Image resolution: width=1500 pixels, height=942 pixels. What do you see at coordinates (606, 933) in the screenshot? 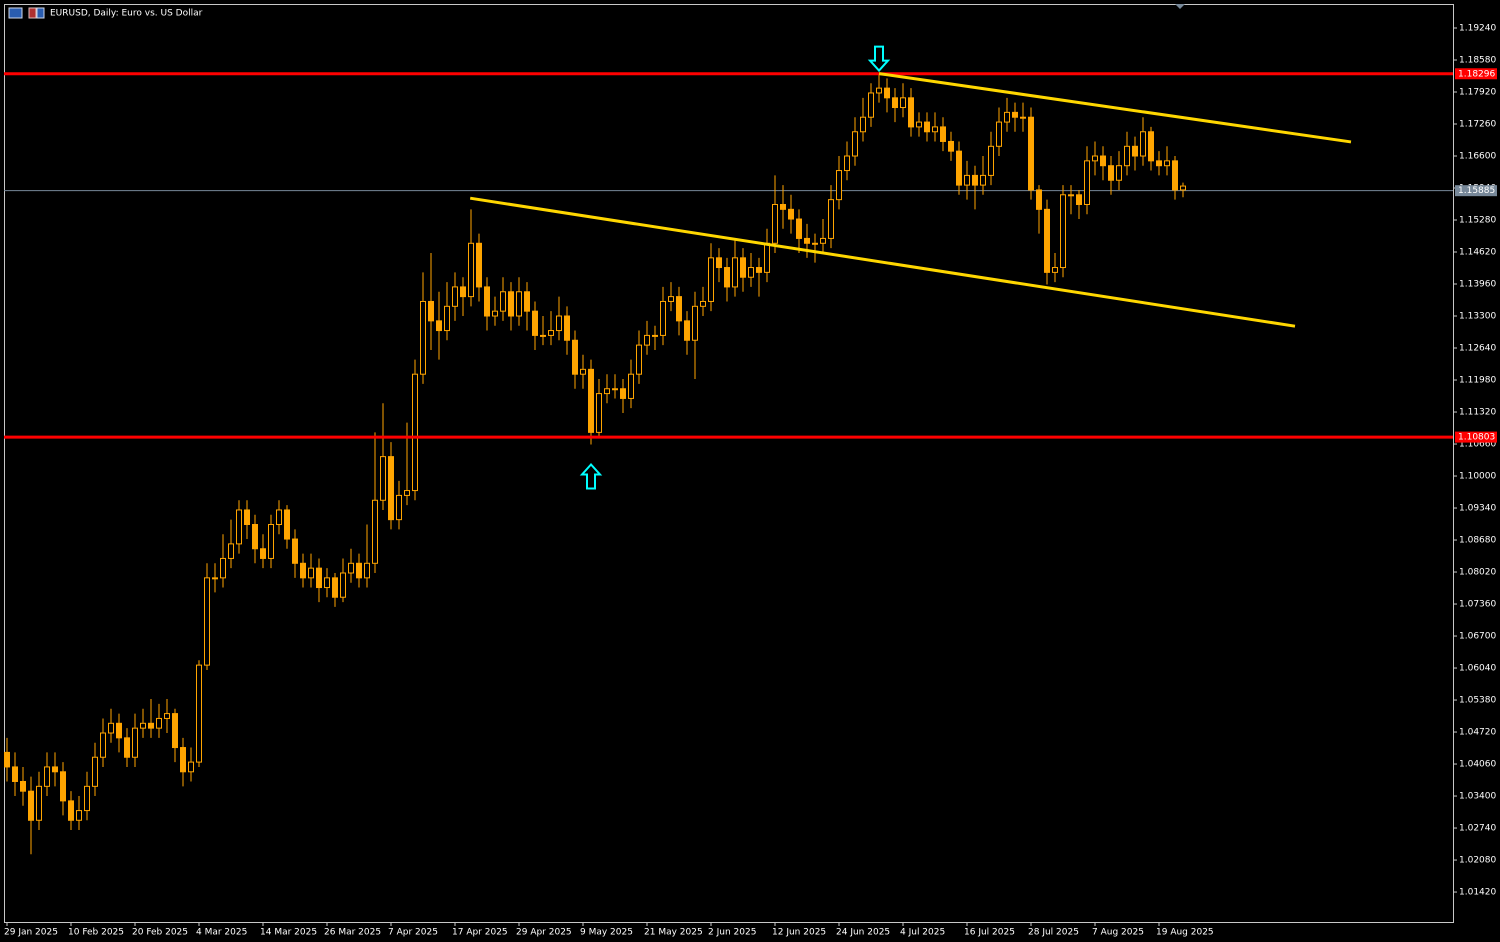
I see `x-tick-label: 9 May 2025` at bounding box center [606, 933].